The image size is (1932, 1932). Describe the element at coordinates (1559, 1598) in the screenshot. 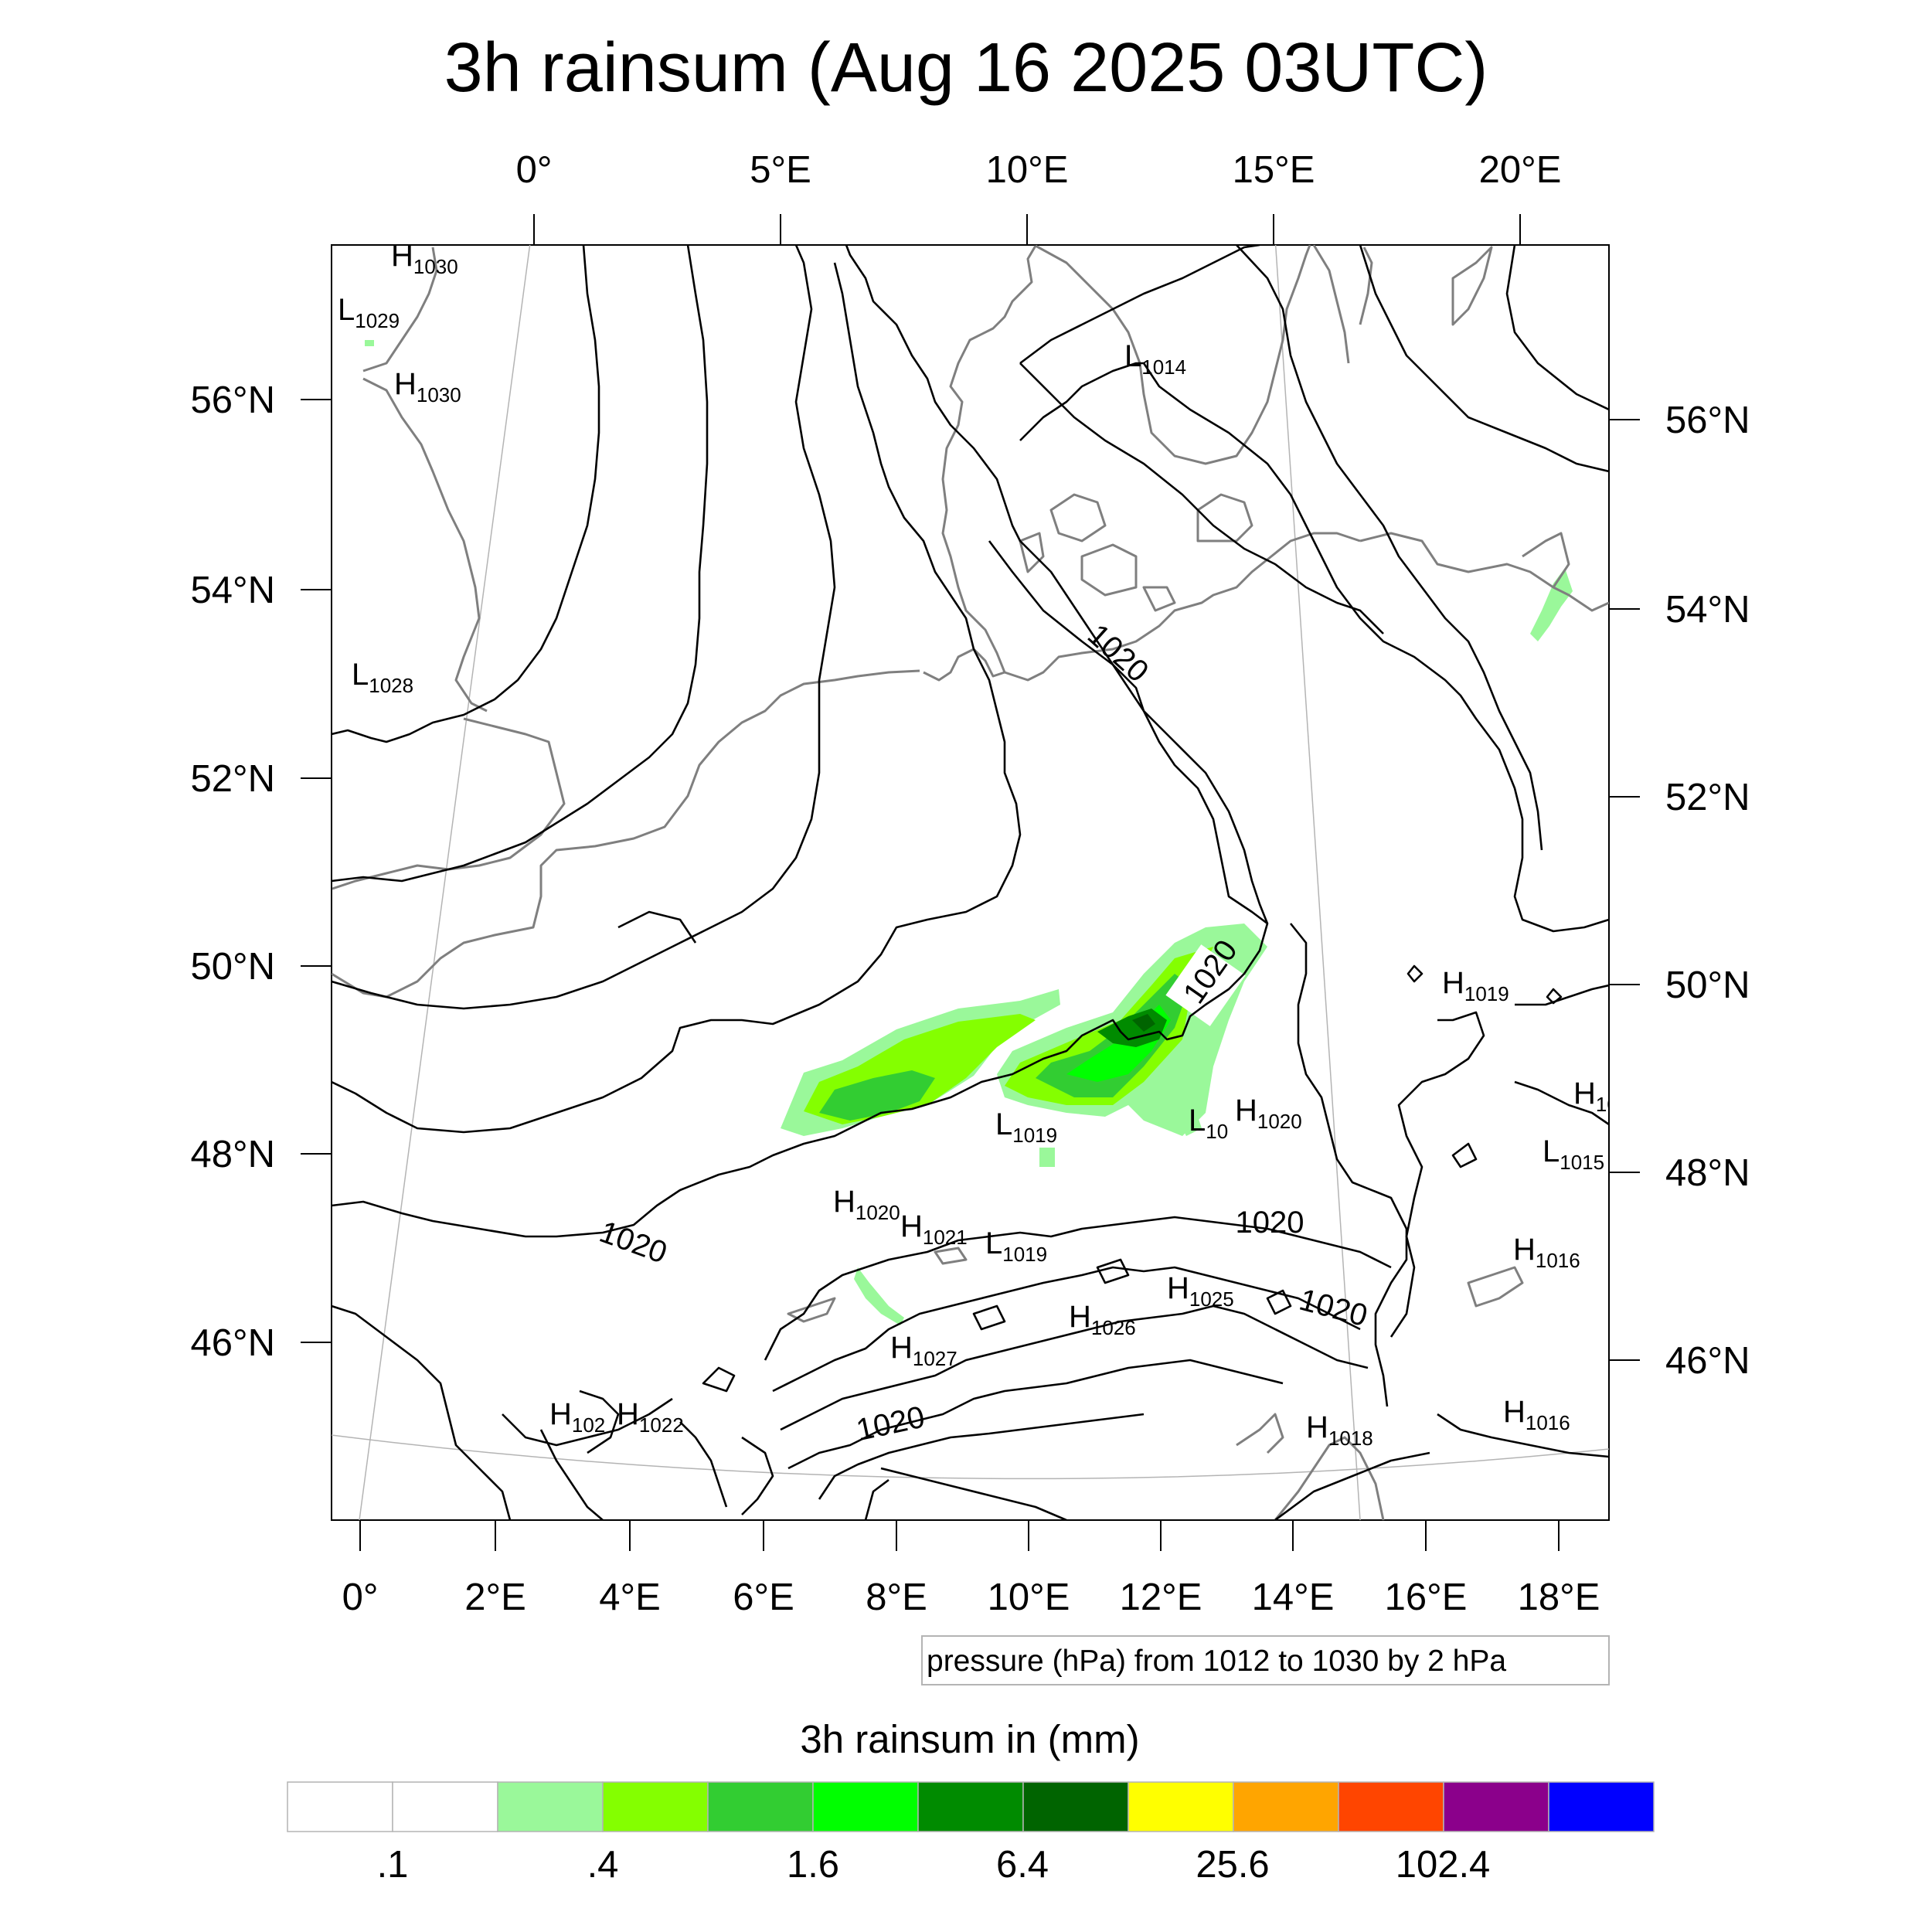

I see `tick-label: 18°E` at that location.